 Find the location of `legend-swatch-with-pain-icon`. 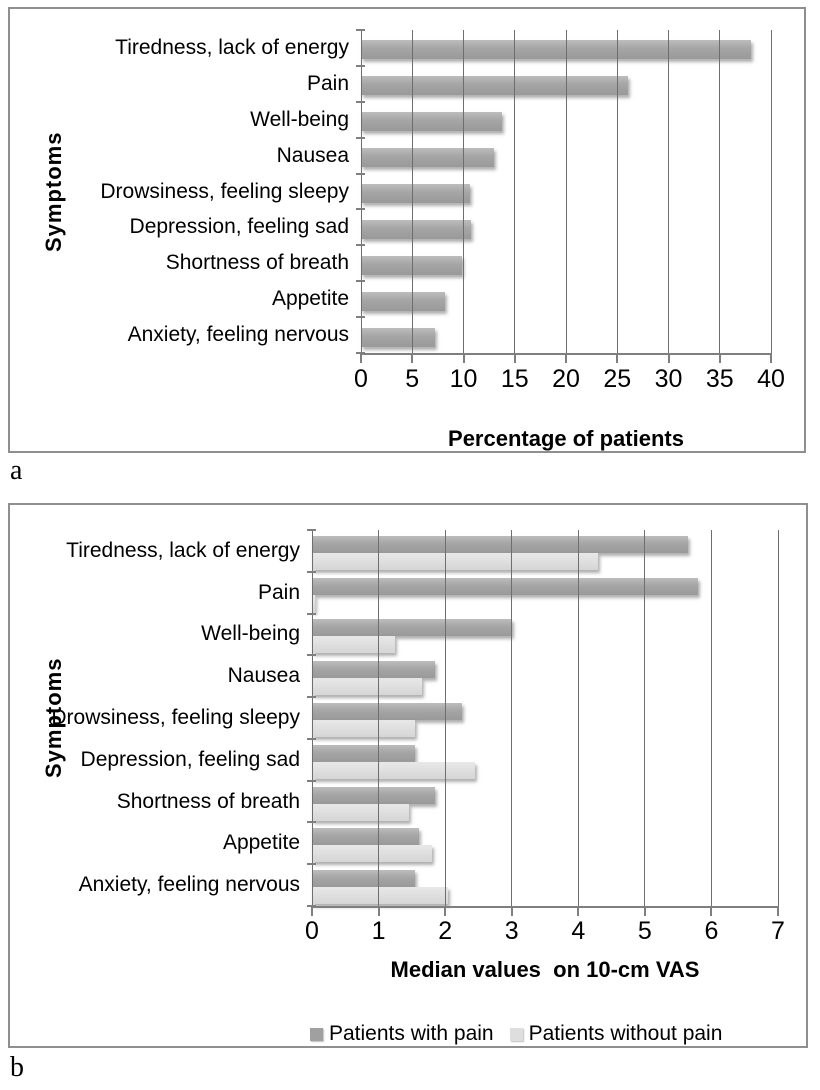

legend-swatch-with-pain-icon is located at coordinates (316, 1034).